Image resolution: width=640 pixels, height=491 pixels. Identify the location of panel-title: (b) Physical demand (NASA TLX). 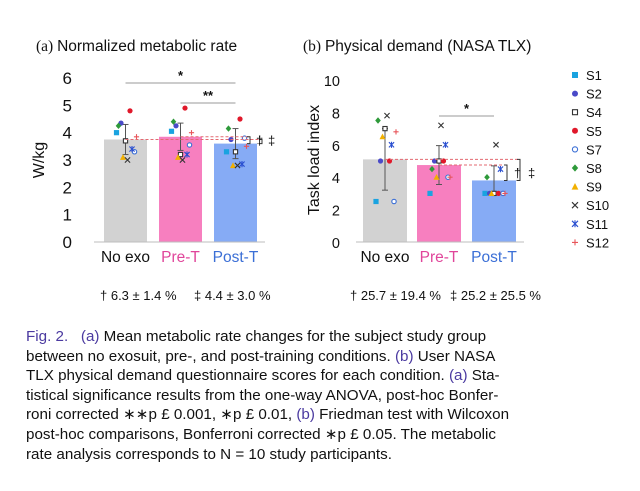
(417, 46).